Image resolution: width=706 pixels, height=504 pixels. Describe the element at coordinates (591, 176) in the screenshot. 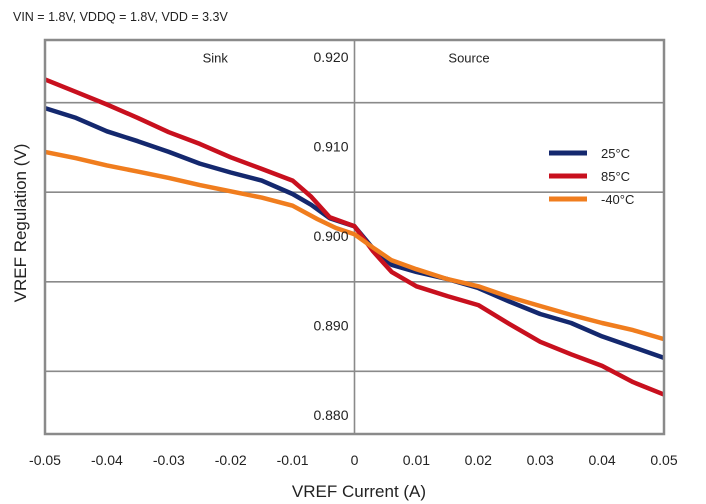

I see `legend: 25°C 85°C -40°C` at that location.